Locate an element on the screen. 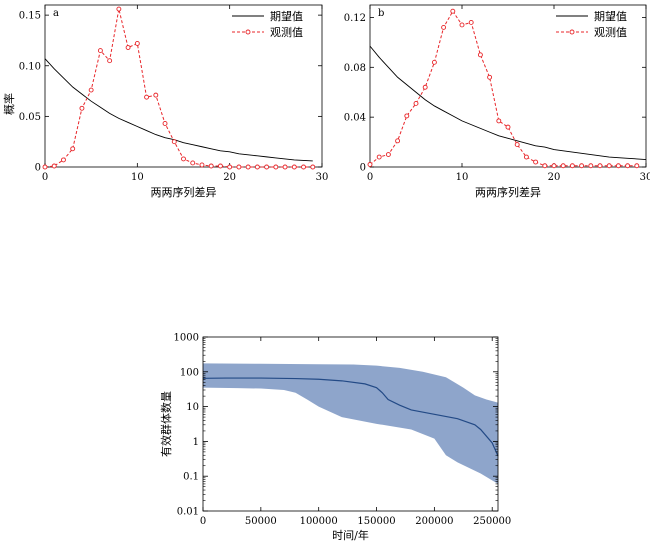 The width and height of the screenshot is (650, 541). x-tick-label: 50000 is located at coordinates (261, 521).